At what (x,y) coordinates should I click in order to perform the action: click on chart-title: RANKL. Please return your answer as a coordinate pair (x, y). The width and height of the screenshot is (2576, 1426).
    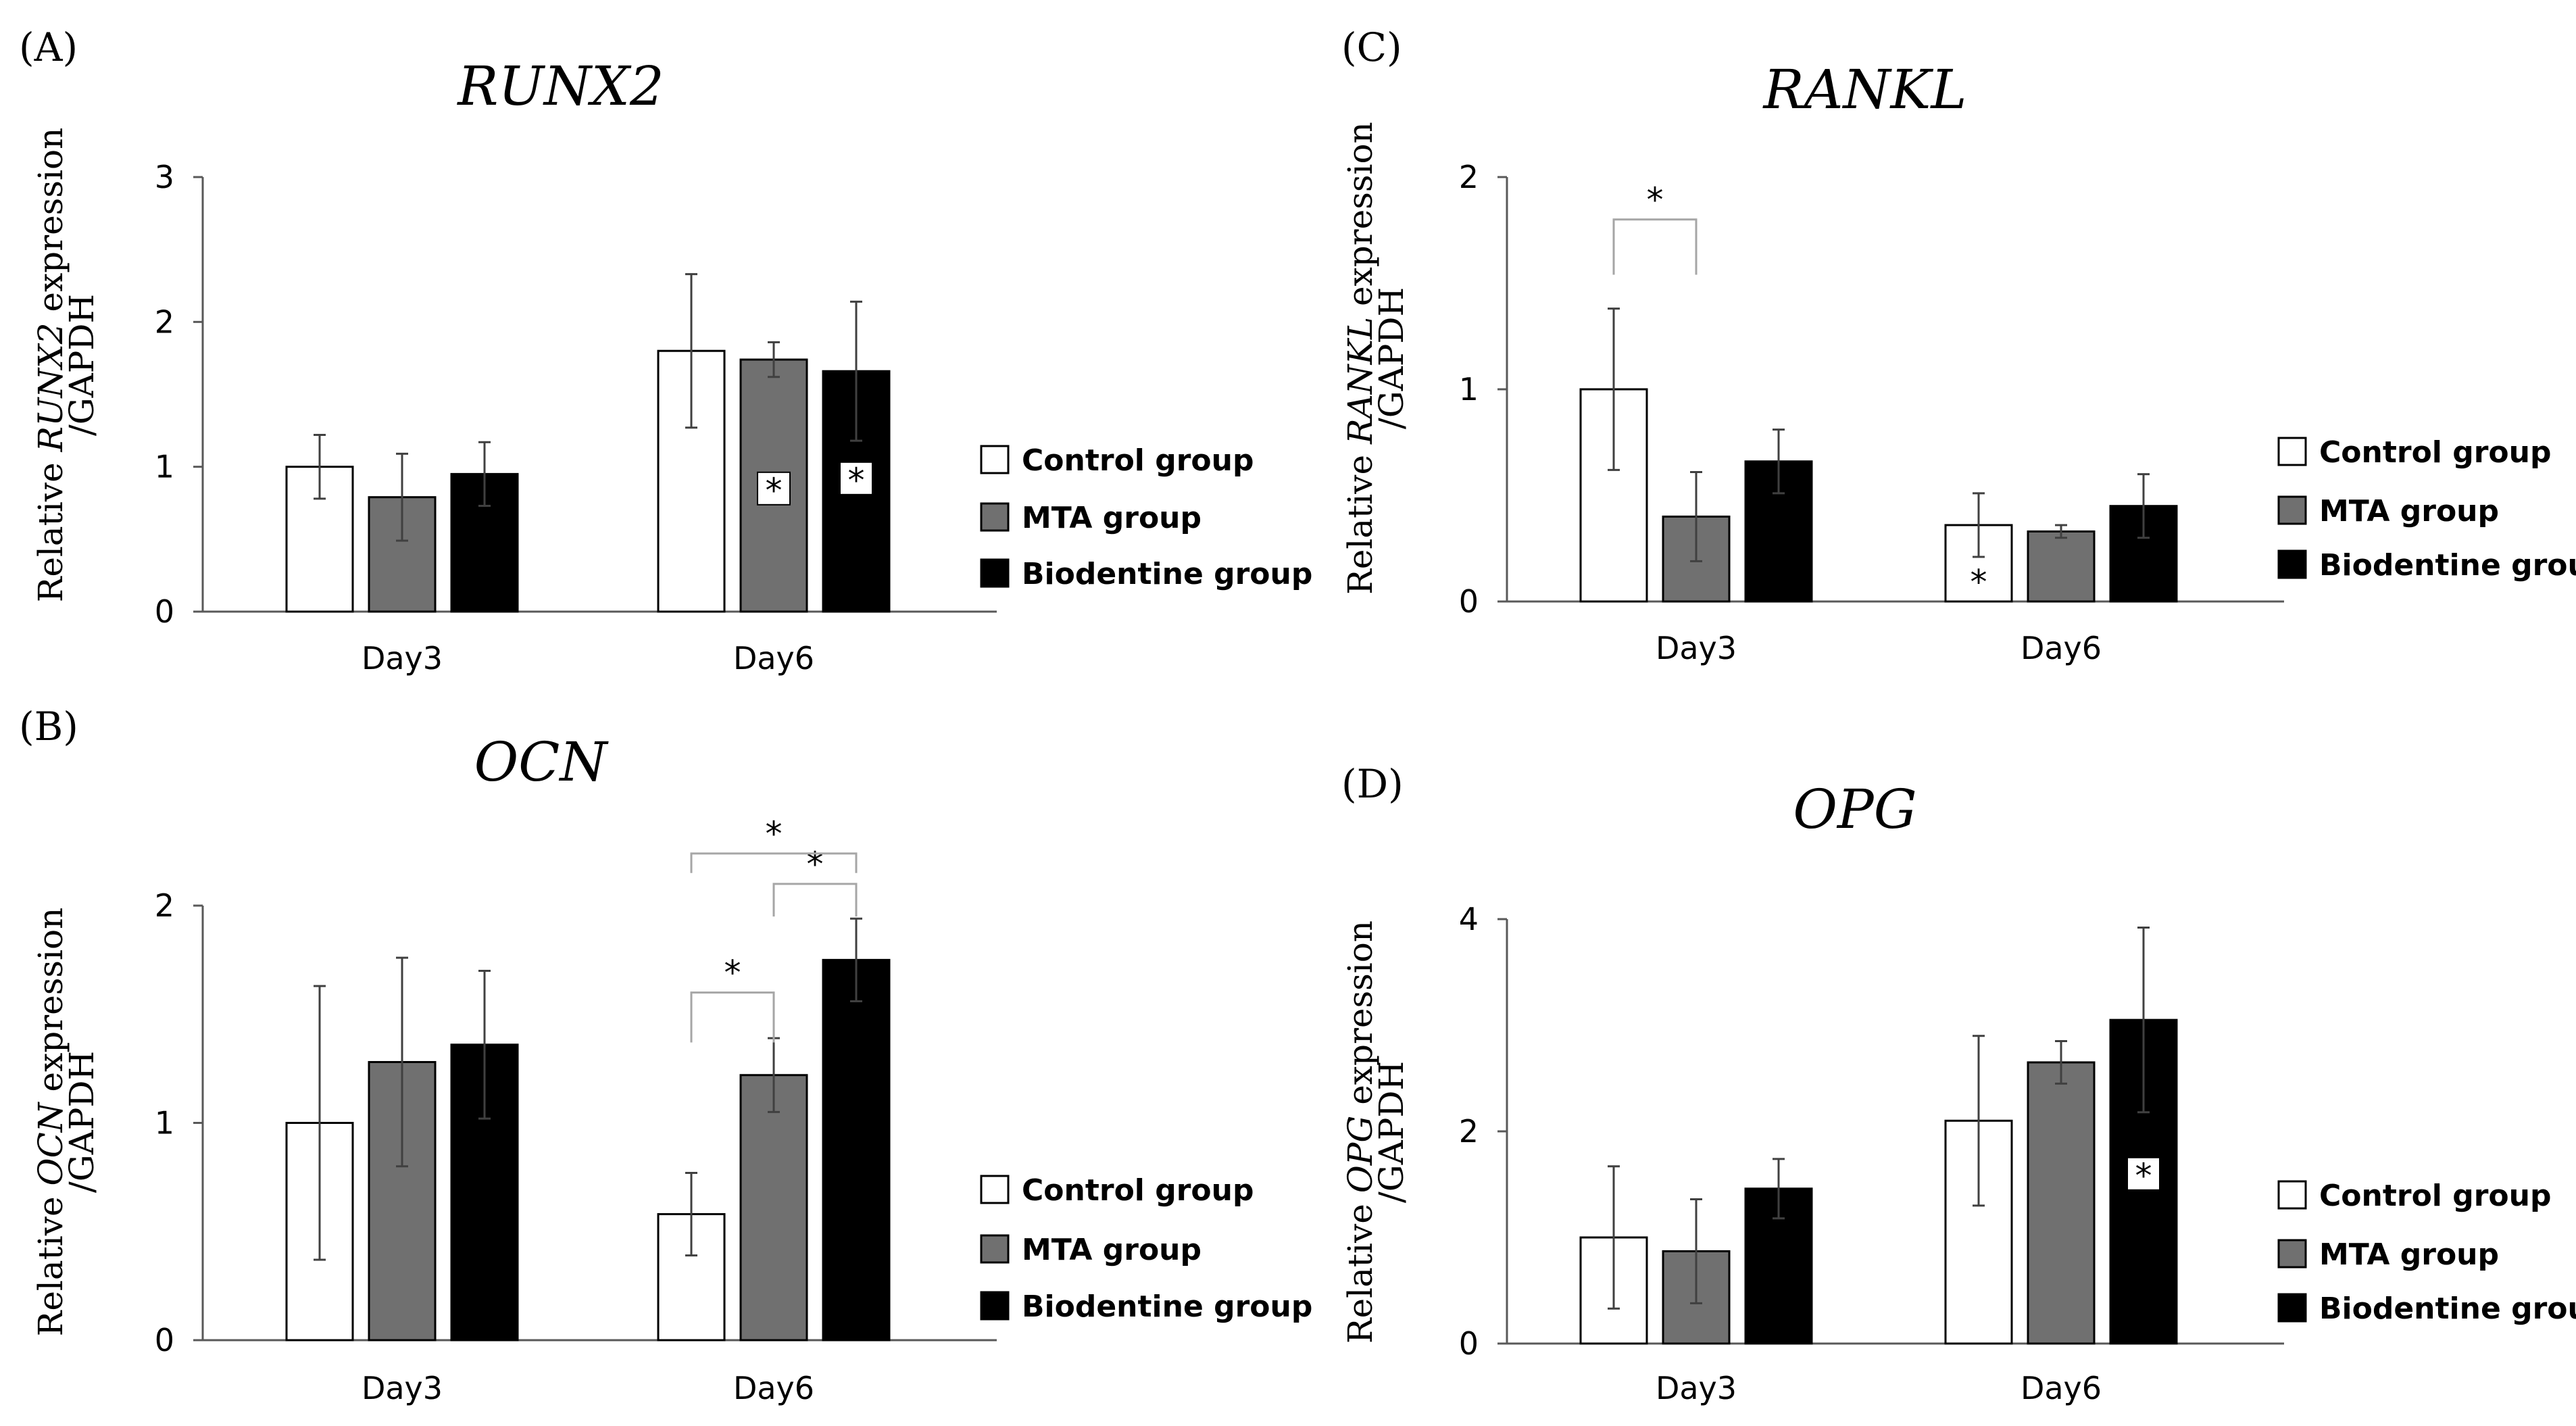
    Looking at the image, I should click on (1865, 89).